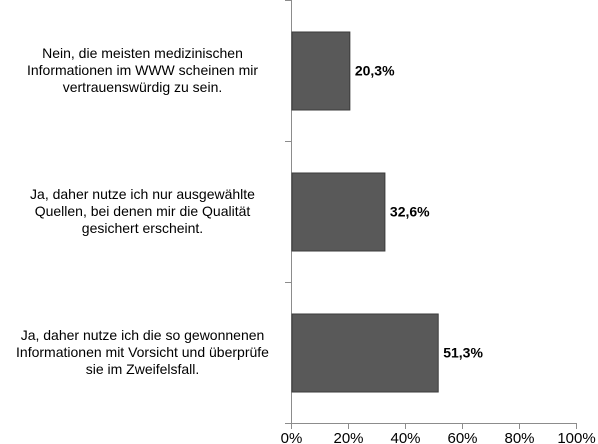 The width and height of the screenshot is (598, 444). I want to click on x-tick-label: 100%, so click(576, 437).